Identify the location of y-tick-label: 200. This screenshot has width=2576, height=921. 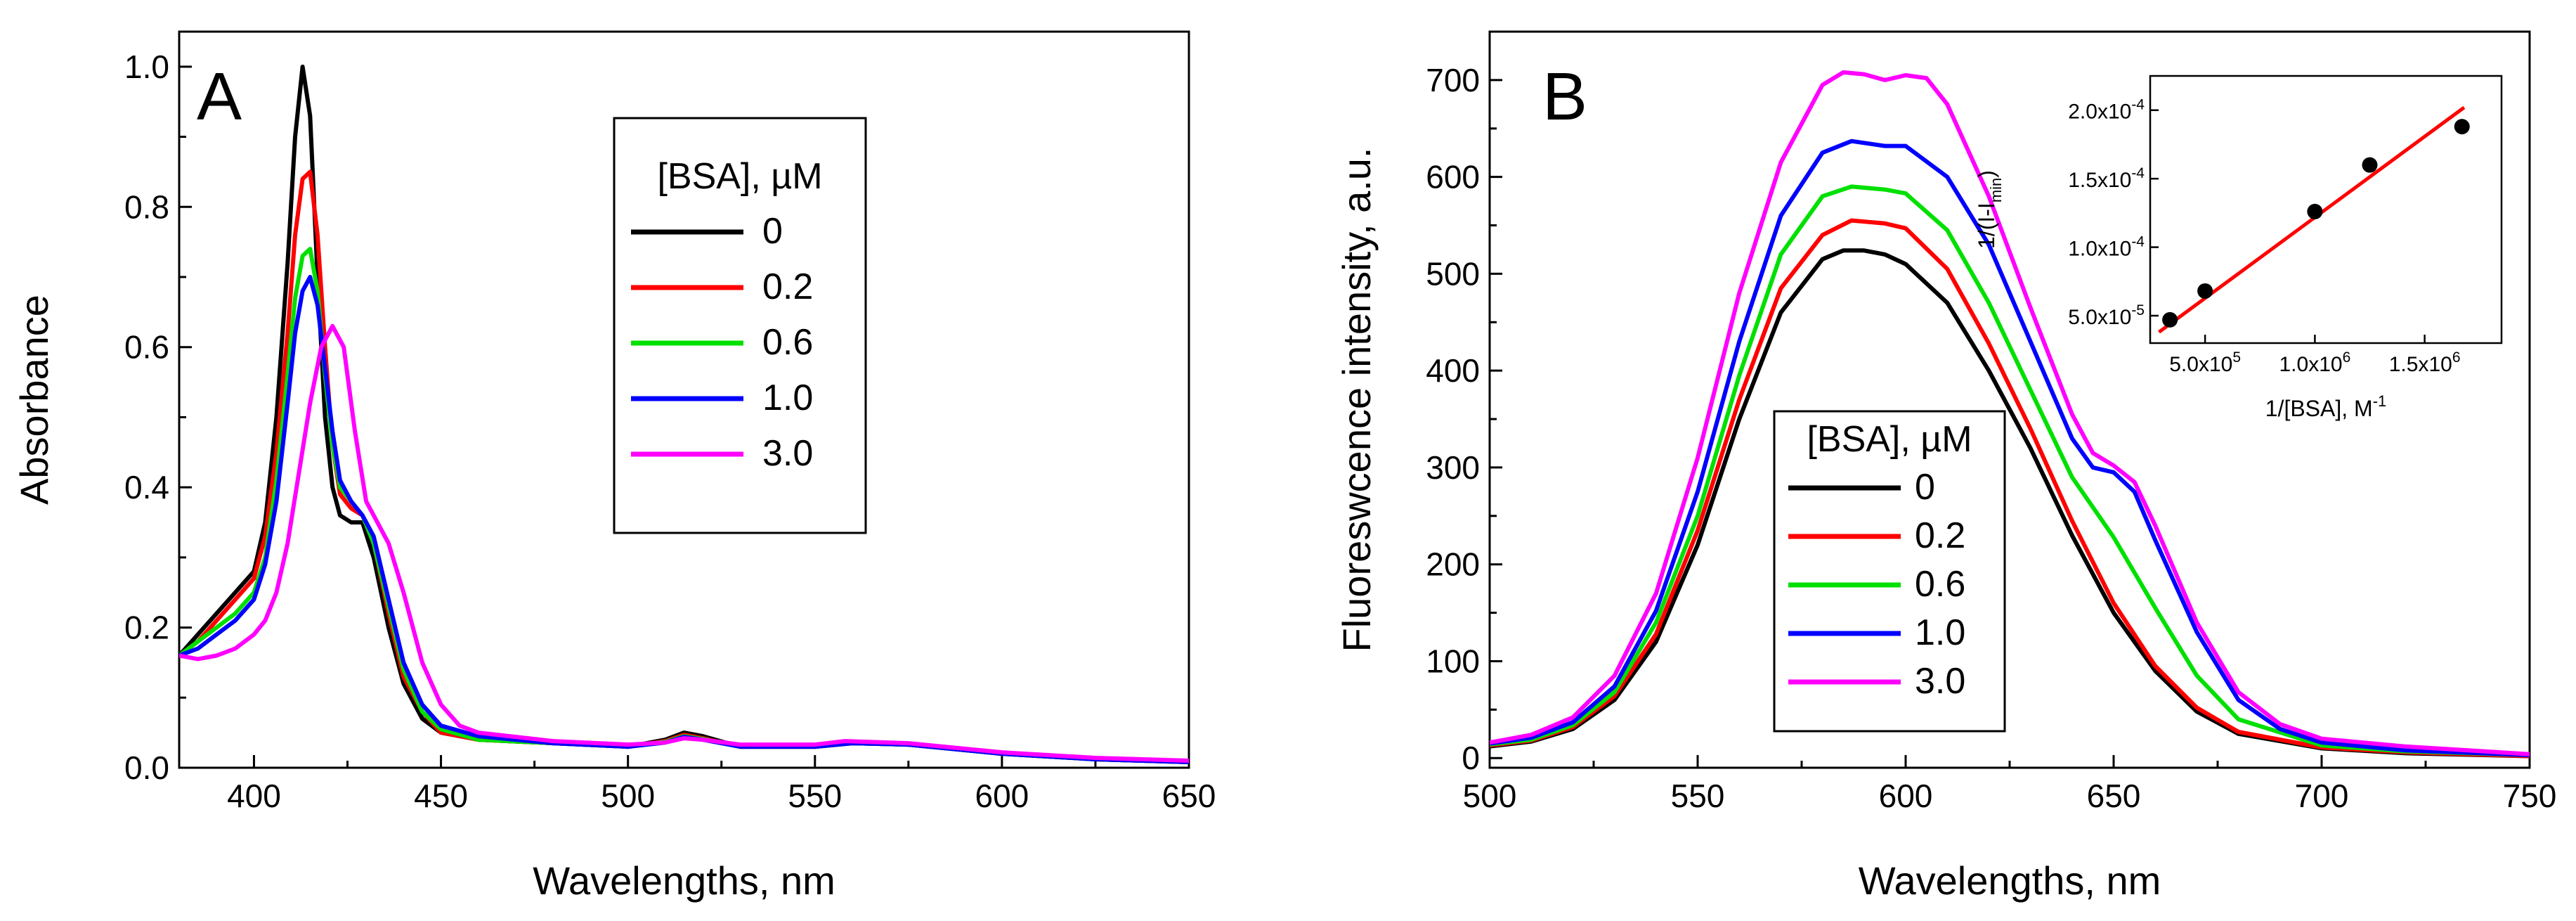
(1453, 564).